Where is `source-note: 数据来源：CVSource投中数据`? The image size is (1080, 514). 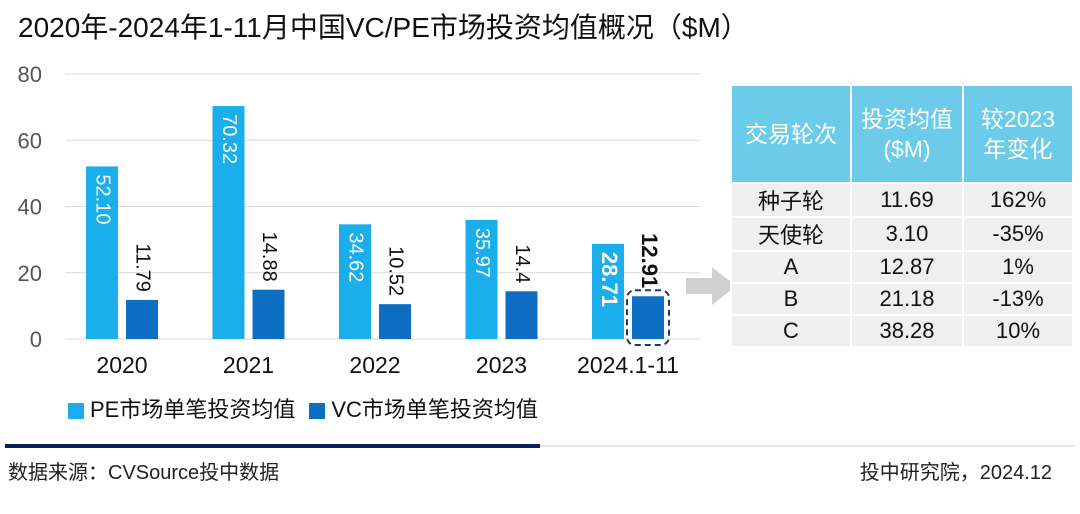 source-note: 数据来源：CVSource投中数据 is located at coordinates (144, 473).